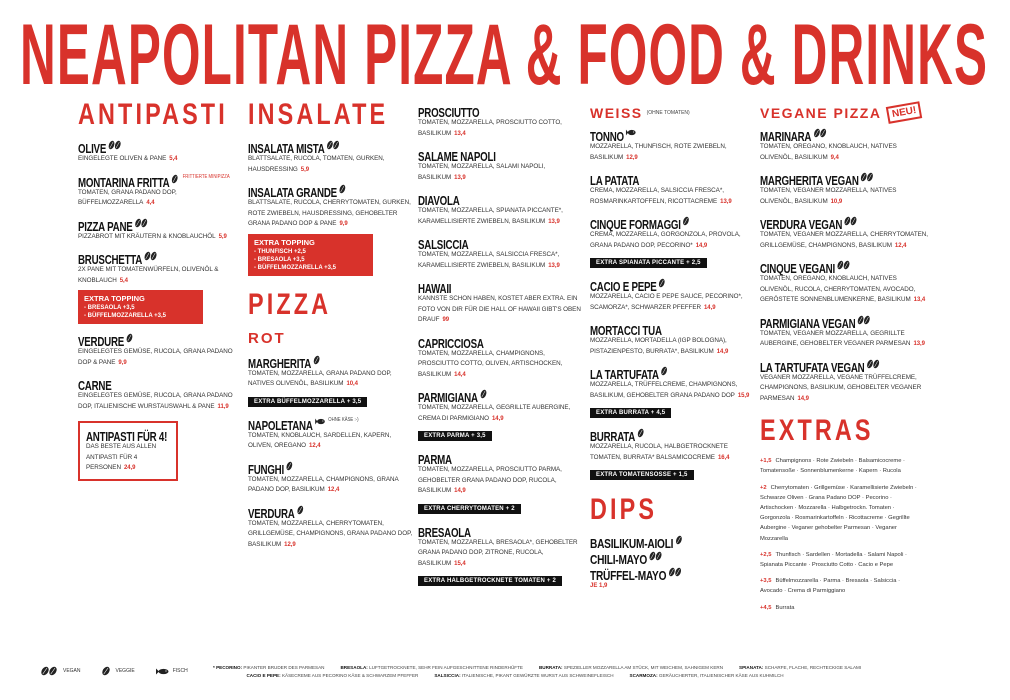  What do you see at coordinates (451, 343) in the screenshot?
I see `item-name: CAPRICCIOSA` at bounding box center [451, 343].